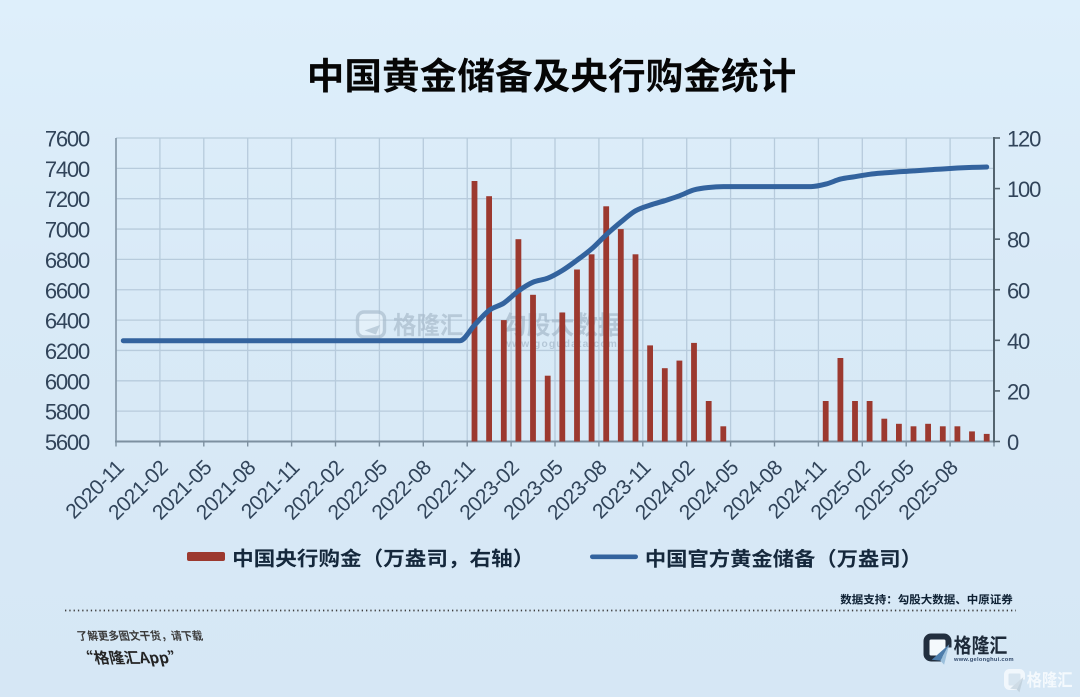  Describe the element at coordinates (67, 199) in the screenshot. I see `svg-text: 7200` at that location.